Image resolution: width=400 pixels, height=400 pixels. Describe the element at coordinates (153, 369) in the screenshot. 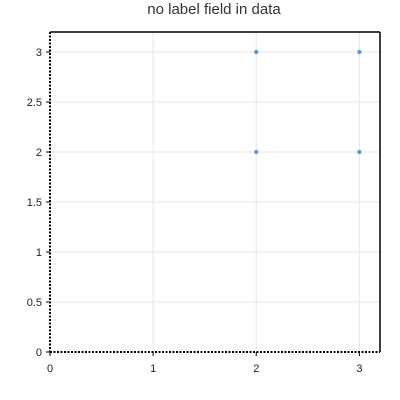

I see `x-tick-label: 1` at that location.